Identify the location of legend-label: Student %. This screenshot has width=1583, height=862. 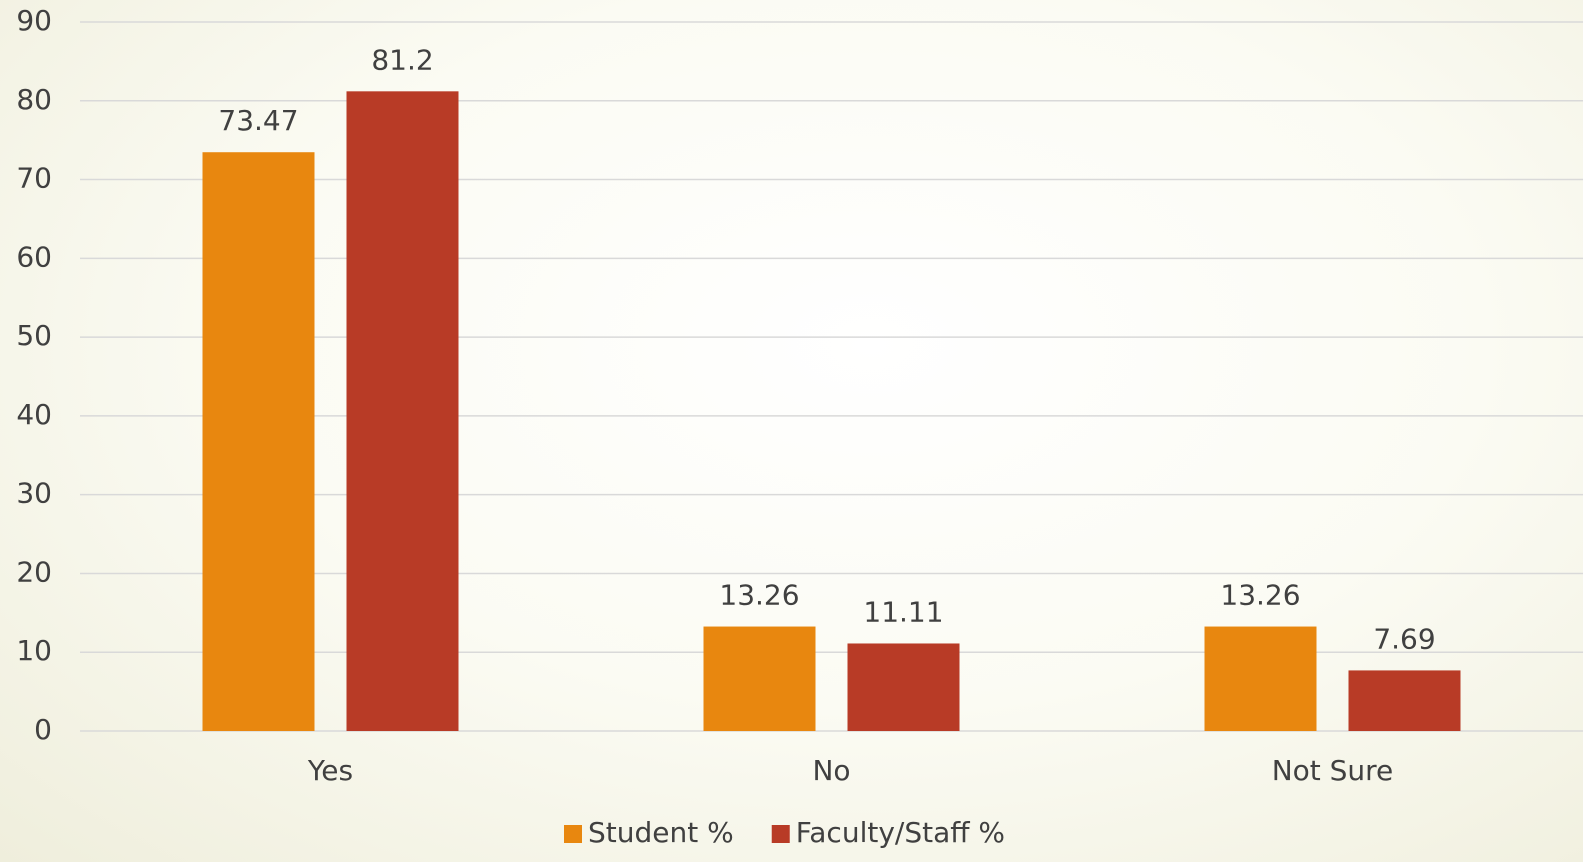
(661, 832).